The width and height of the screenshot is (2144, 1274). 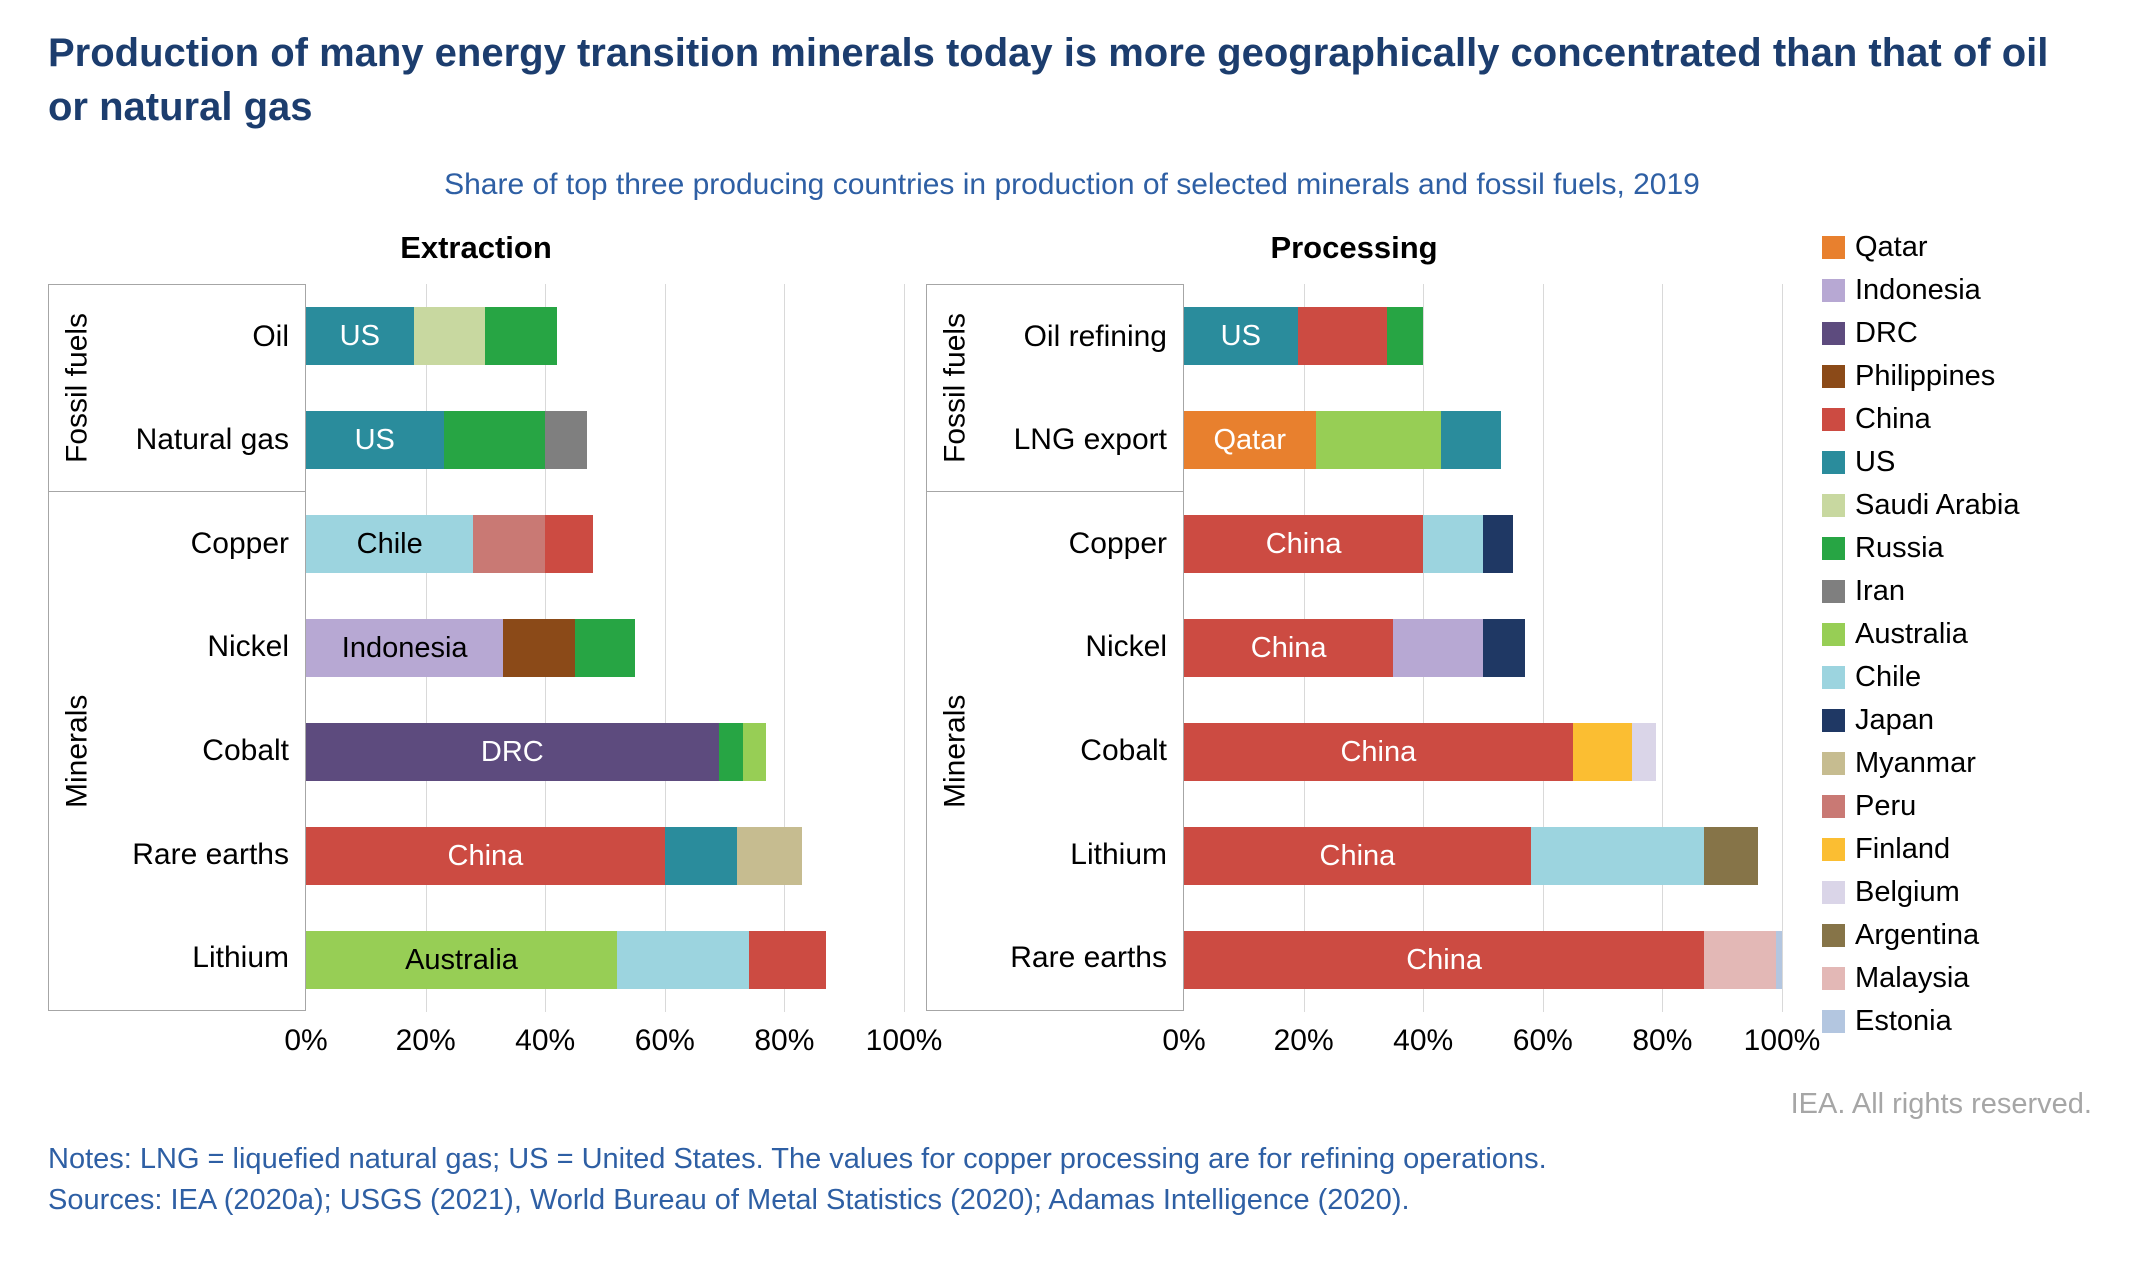 What do you see at coordinates (1090, 439) in the screenshot?
I see `category-label-lng-export: LNG export` at bounding box center [1090, 439].